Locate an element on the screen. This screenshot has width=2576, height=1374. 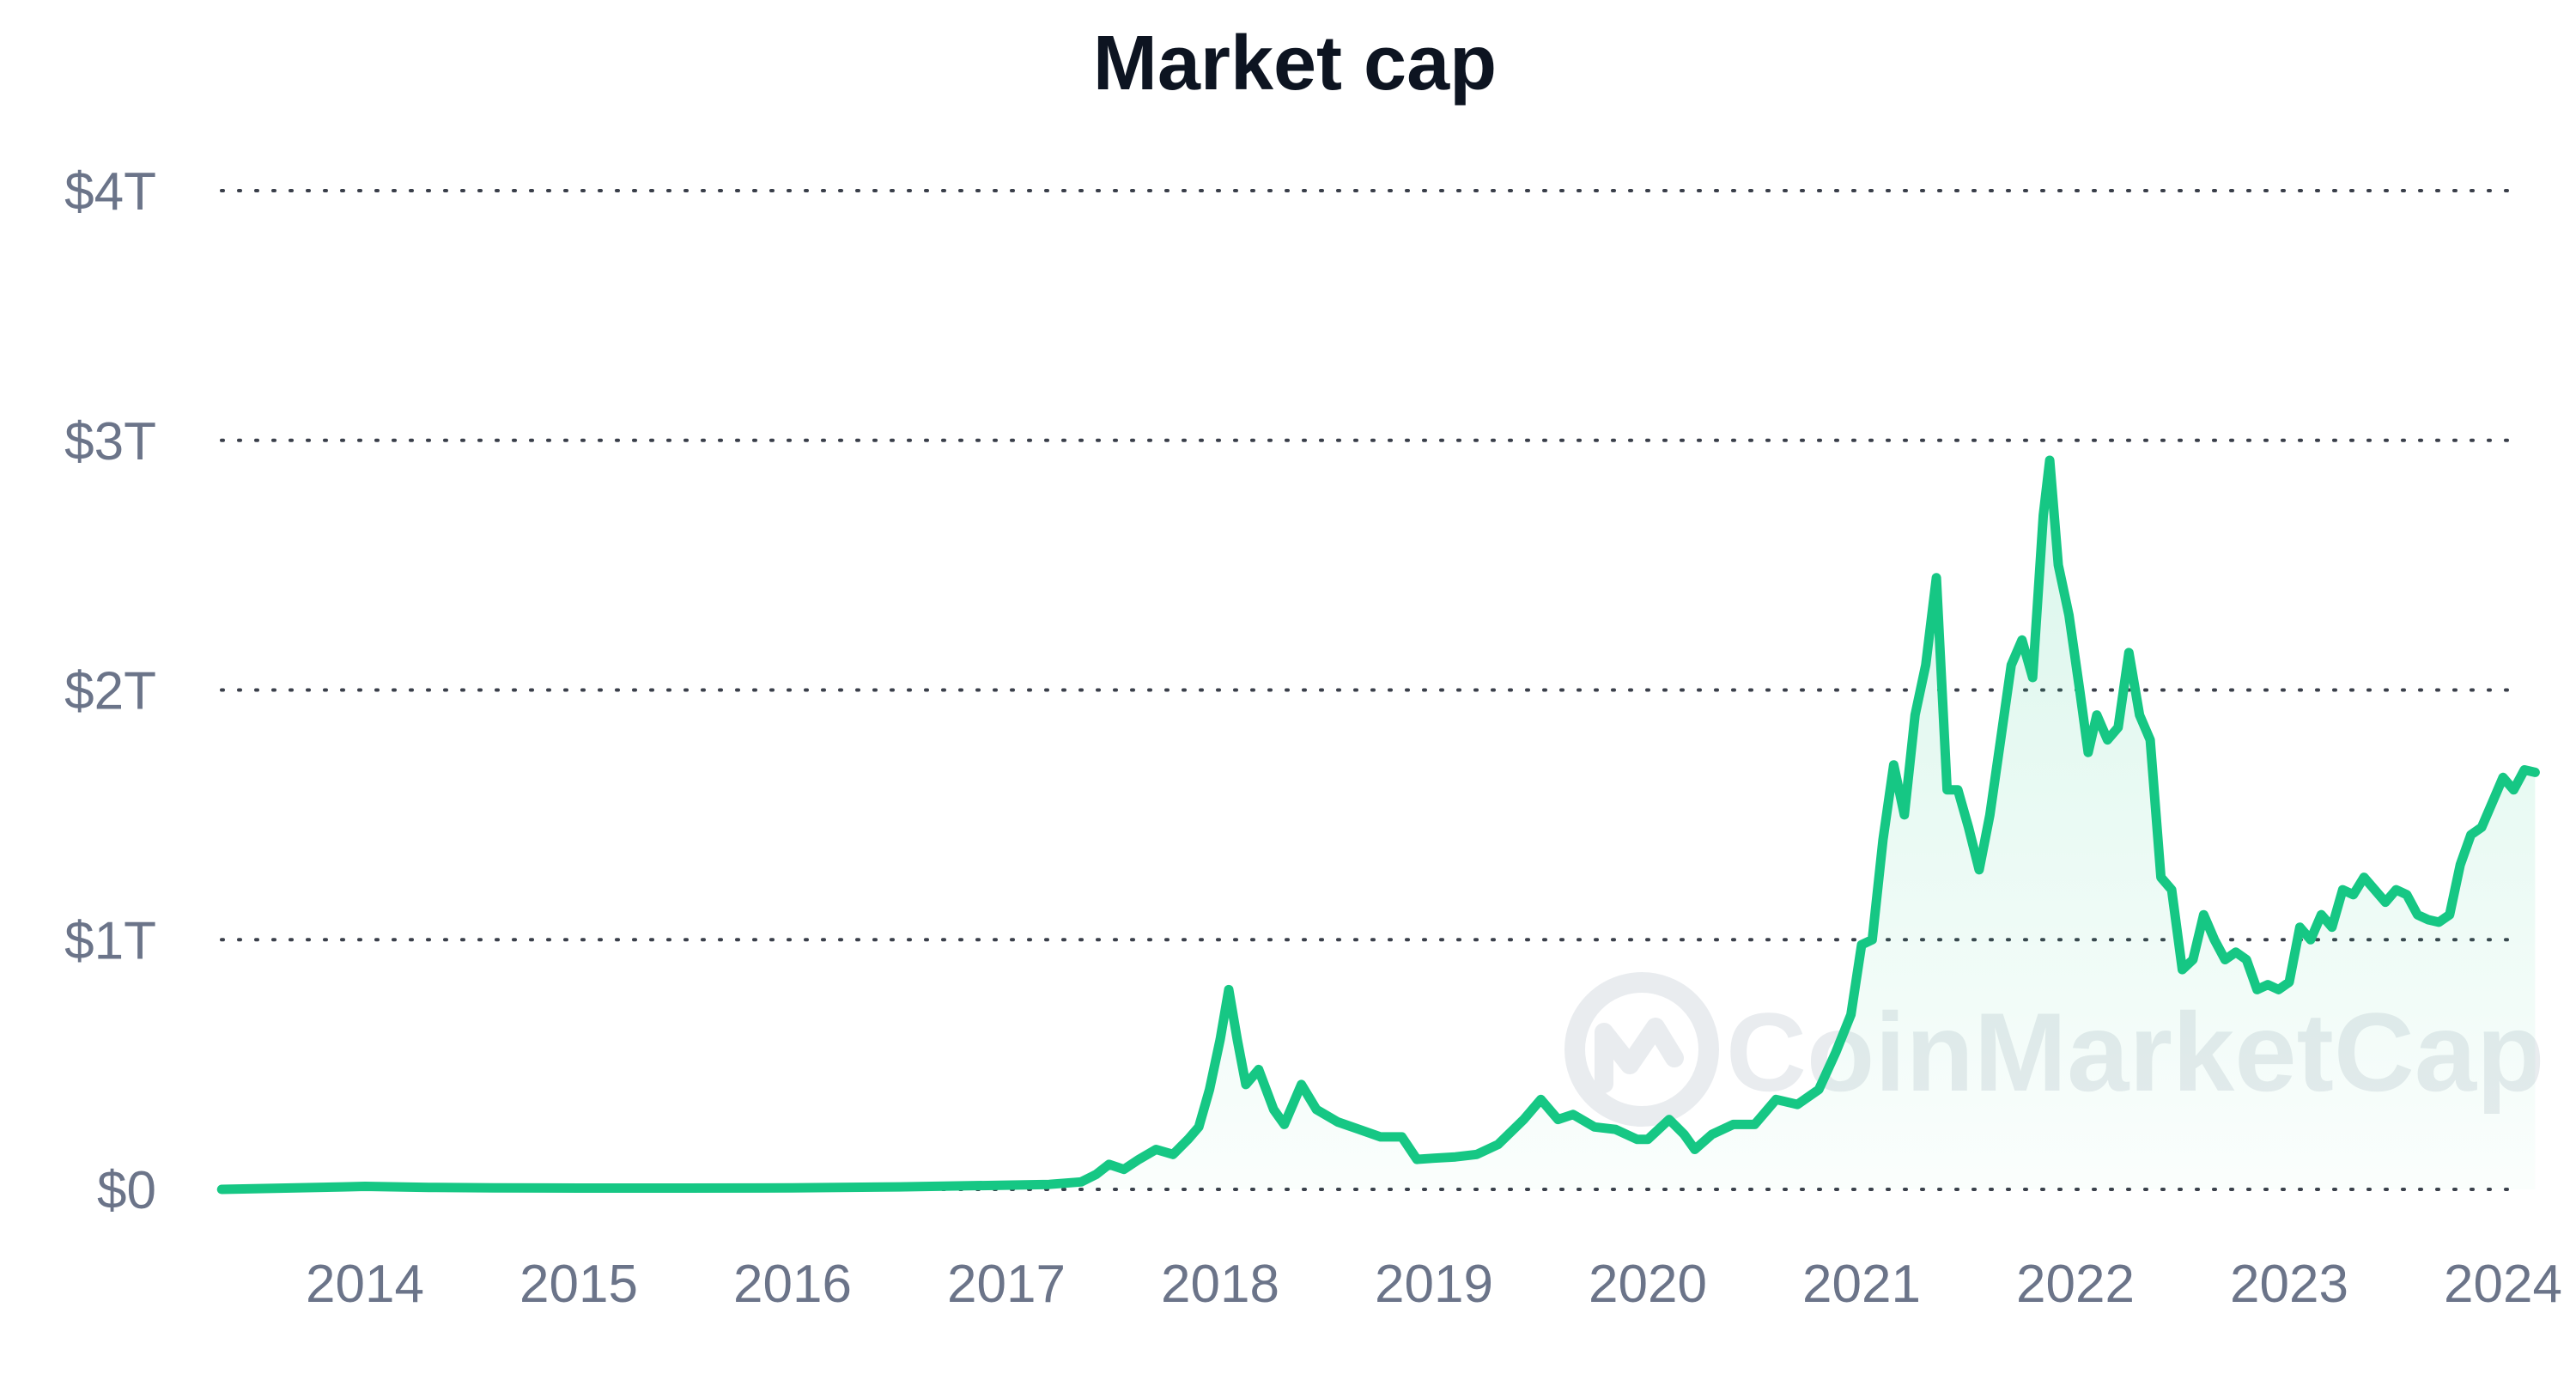
x-tick-label: 2024 is located at coordinates (2503, 1284).